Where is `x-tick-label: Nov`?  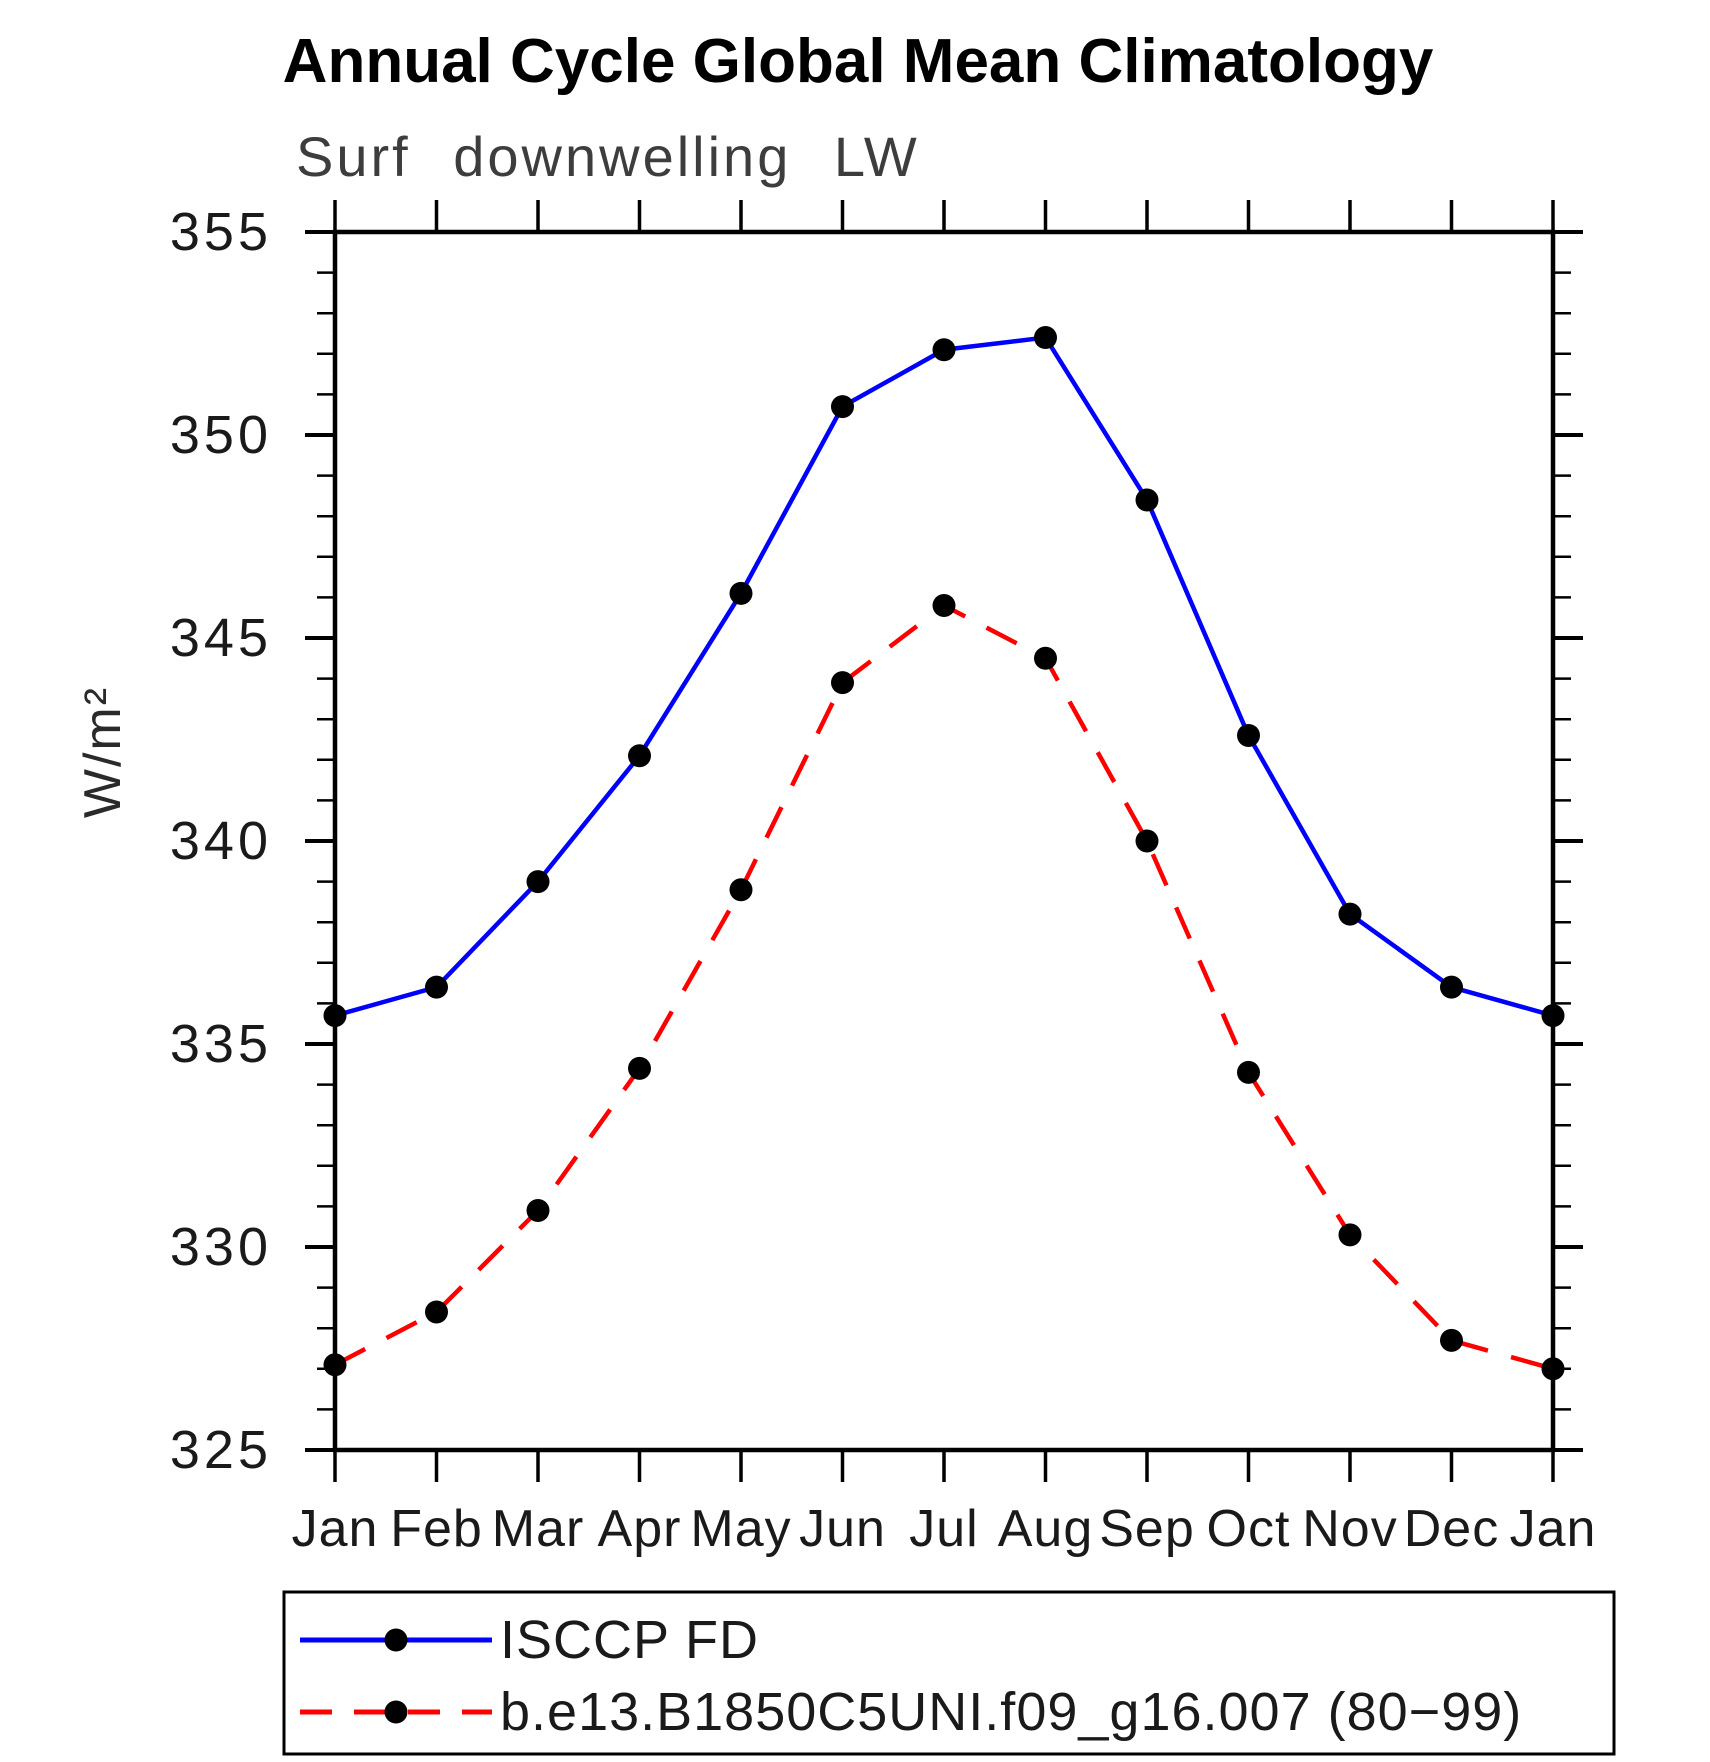 x-tick-label: Nov is located at coordinates (1349, 1529).